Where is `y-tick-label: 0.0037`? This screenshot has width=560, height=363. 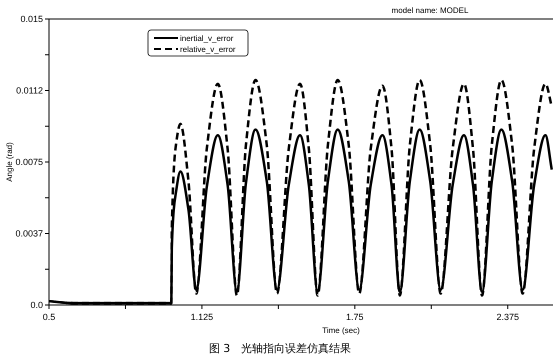
y-tick-label: 0.0037 is located at coordinates (29, 233).